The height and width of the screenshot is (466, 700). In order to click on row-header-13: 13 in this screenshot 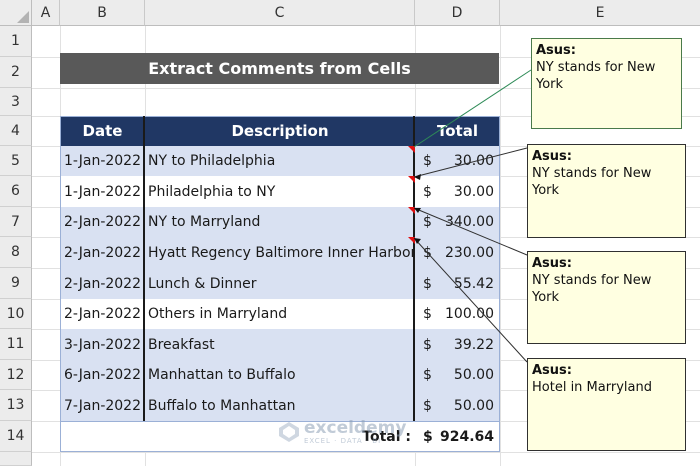, I will do `click(16, 405)`.